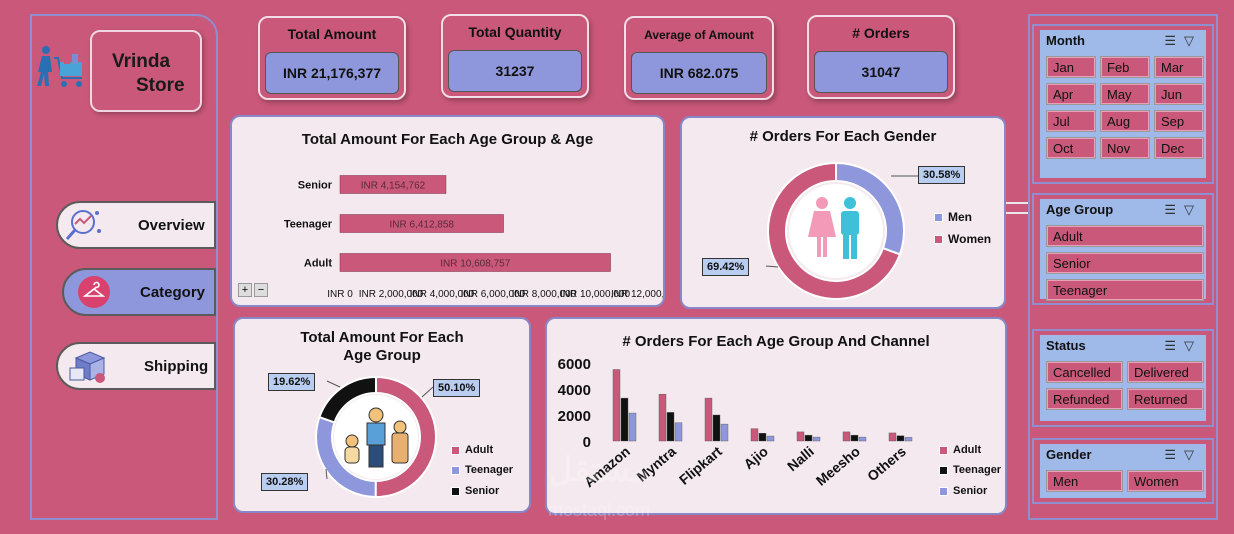  I want to click on slicer-title: Age Group, so click(1080, 209).